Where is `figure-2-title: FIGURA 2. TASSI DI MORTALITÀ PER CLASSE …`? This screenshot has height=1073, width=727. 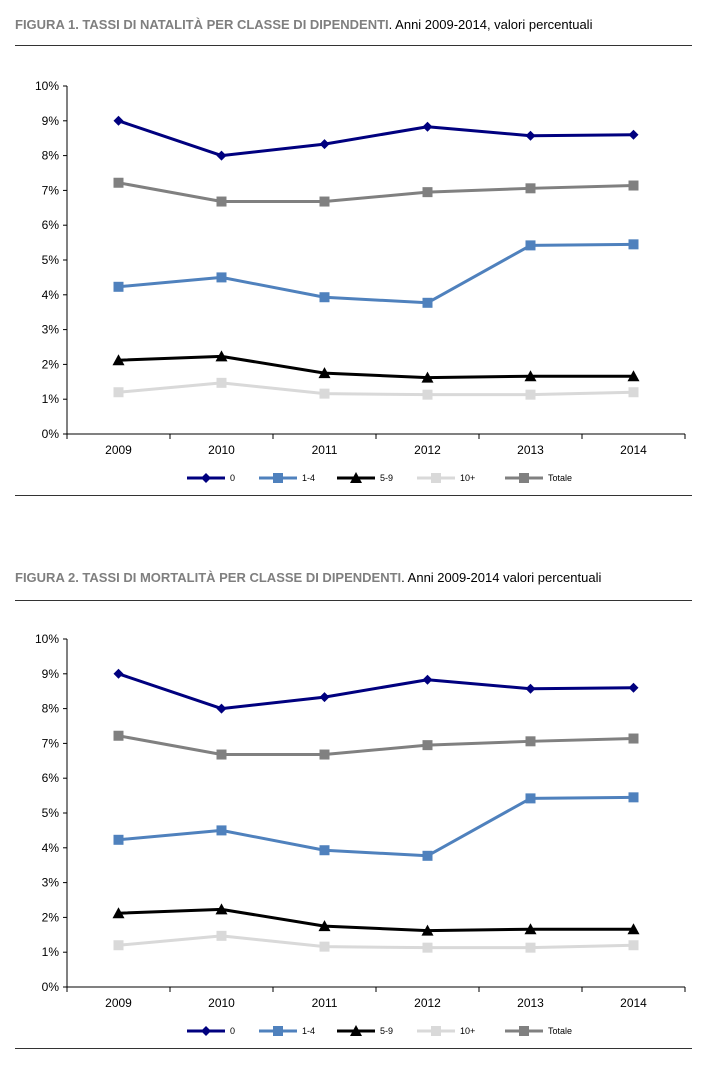 figure-2-title: FIGURA 2. TASSI DI MORTALITÀ PER CLASSE … is located at coordinates (353, 578).